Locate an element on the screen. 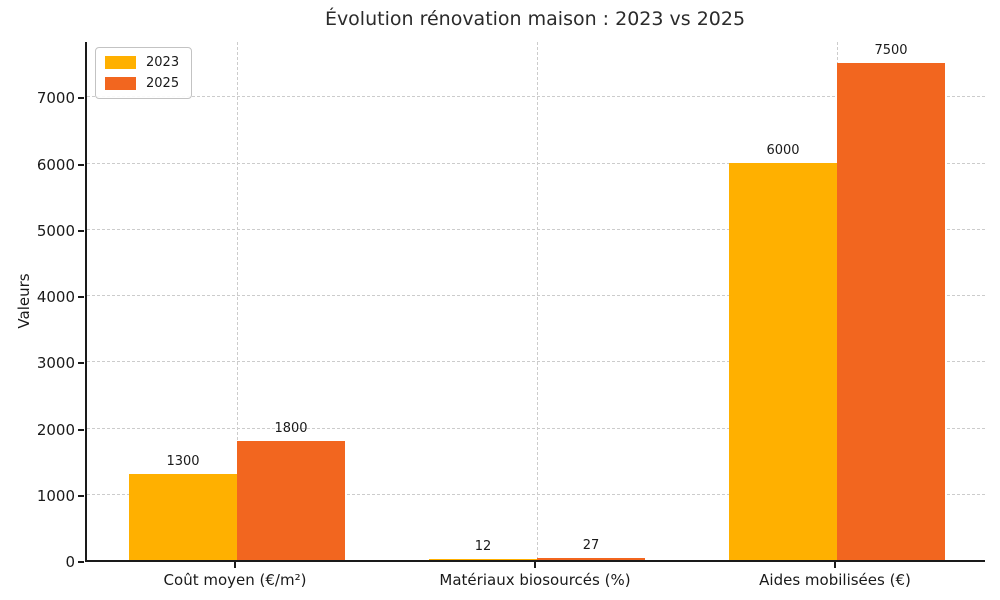 This screenshot has width=1000, height=600. legend-label: 2025 is located at coordinates (163, 83).